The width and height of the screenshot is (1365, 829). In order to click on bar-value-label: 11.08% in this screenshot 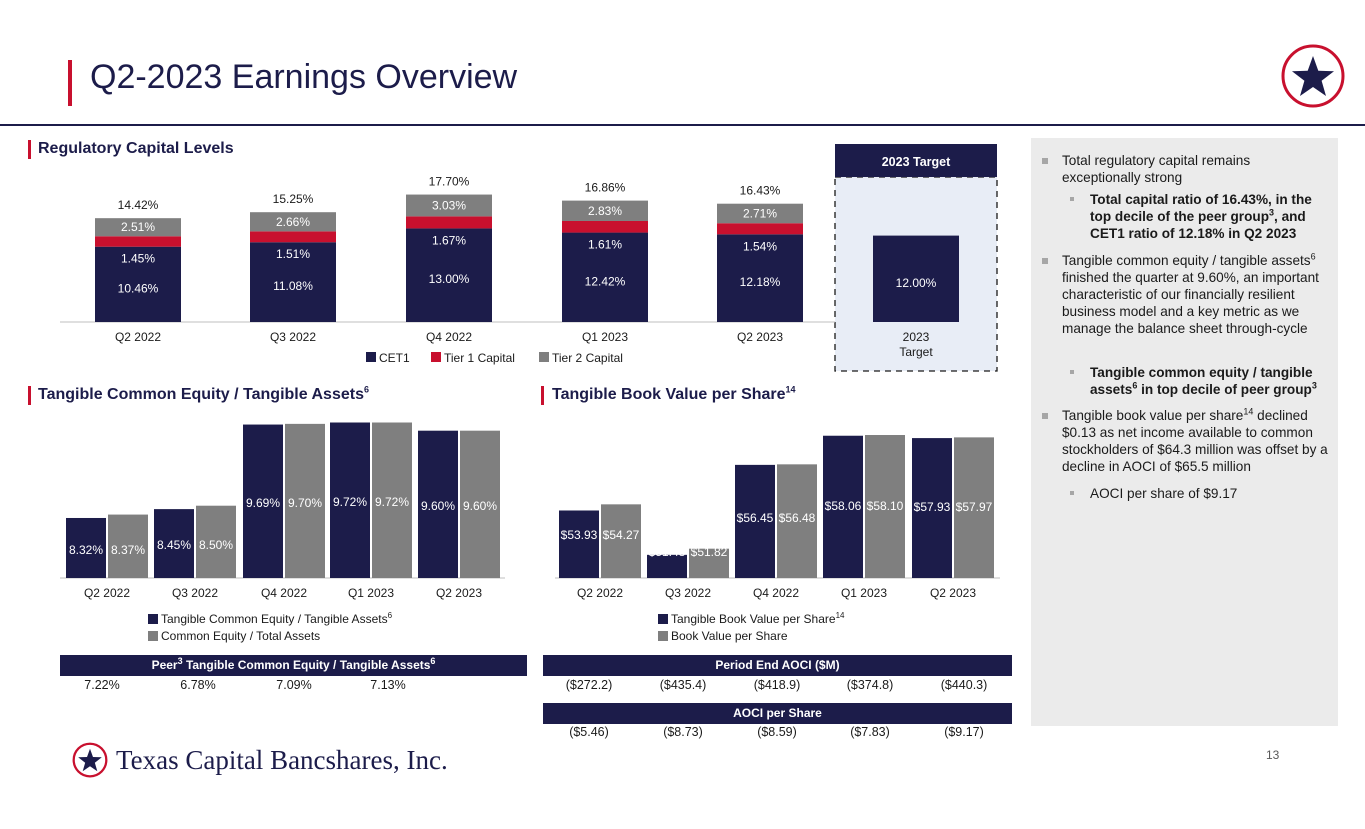, I will do `click(293, 286)`.